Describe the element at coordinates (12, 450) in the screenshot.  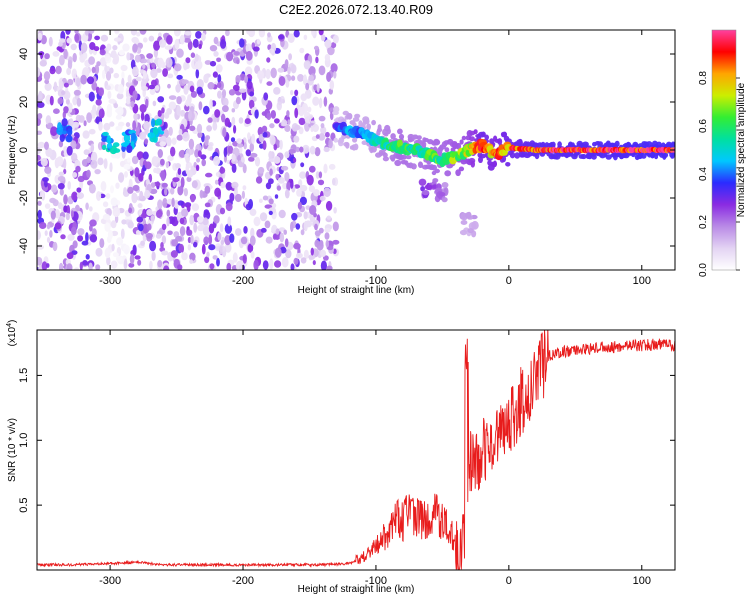
I see `snr-y-label: SNR (10 * v/v)` at that location.